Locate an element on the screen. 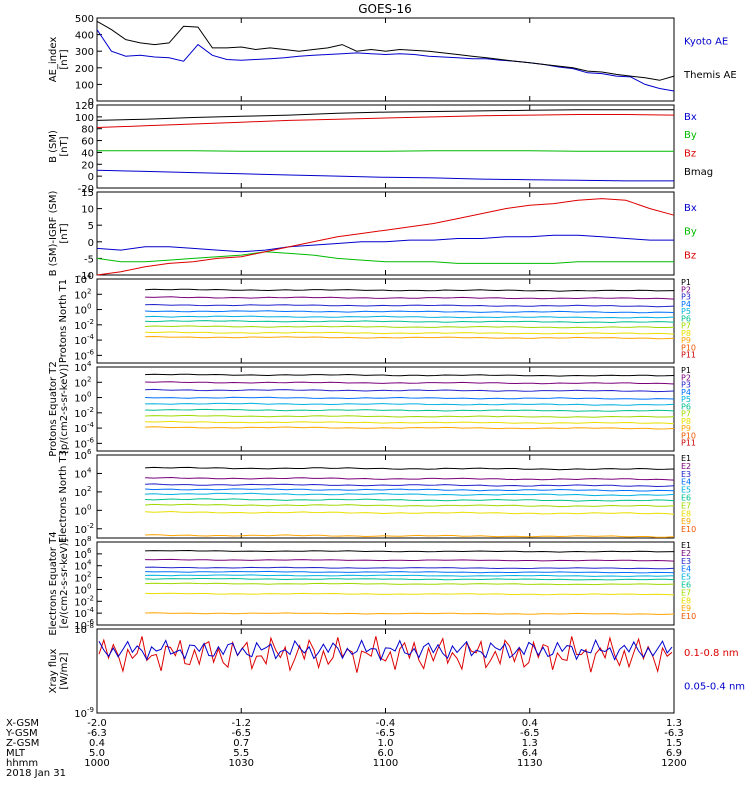 This screenshot has height=800, width=750. ephemeris-label: Y-GSM is located at coordinates (21, 733).